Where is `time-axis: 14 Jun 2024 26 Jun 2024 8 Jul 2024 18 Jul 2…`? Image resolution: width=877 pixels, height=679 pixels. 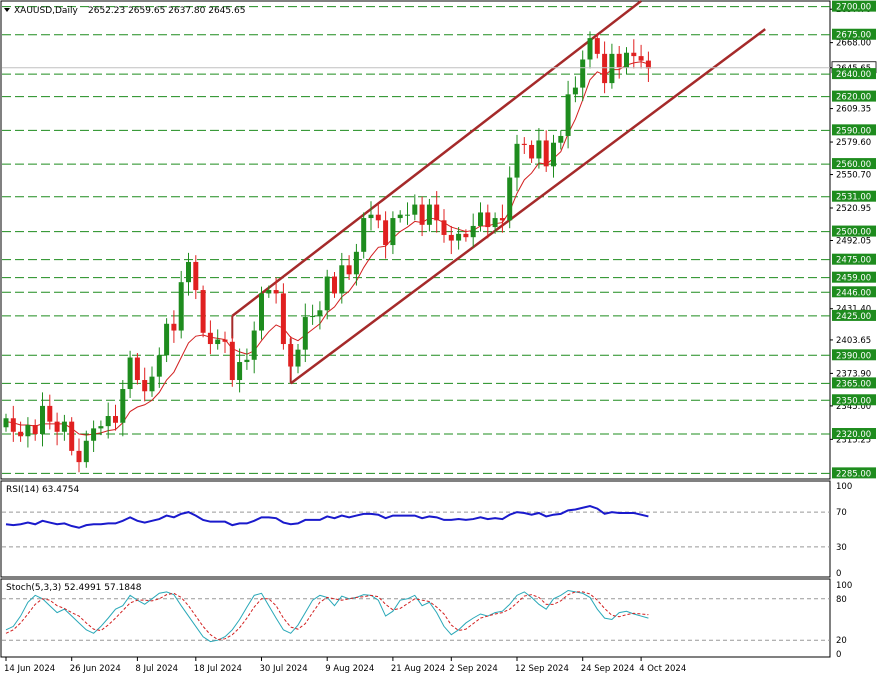
time-axis: 14 Jun 2024 26 Jun 2024 8 Jul 2024 18 Jul 2… is located at coordinates (345, 665).